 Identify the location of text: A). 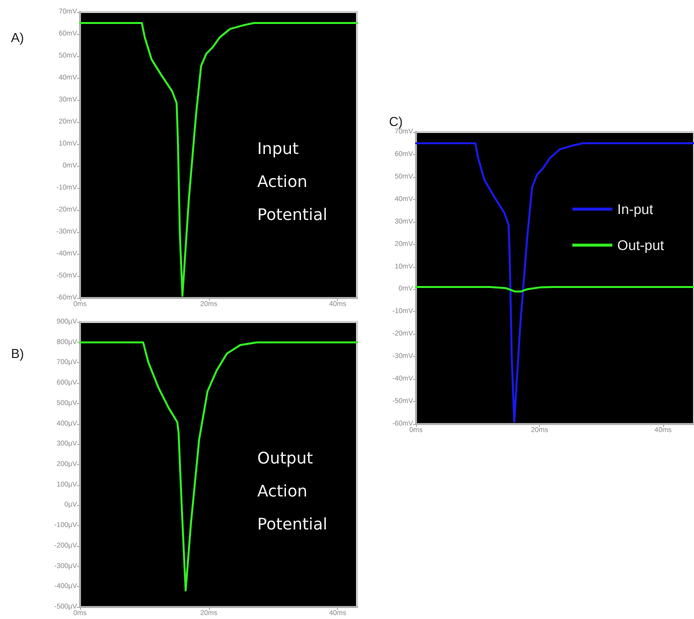
(17, 37).